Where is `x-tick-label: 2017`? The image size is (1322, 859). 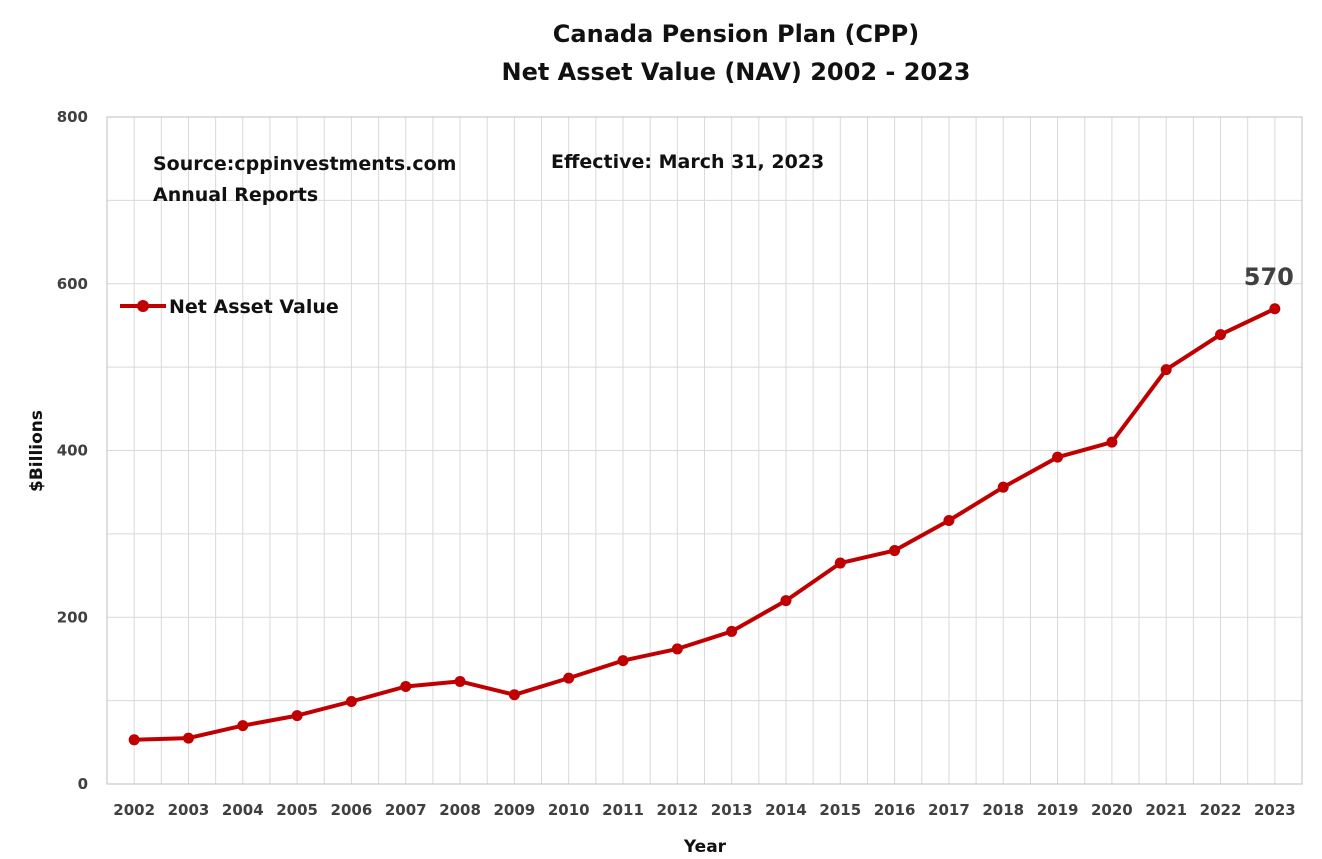
x-tick-label: 2017 is located at coordinates (949, 810).